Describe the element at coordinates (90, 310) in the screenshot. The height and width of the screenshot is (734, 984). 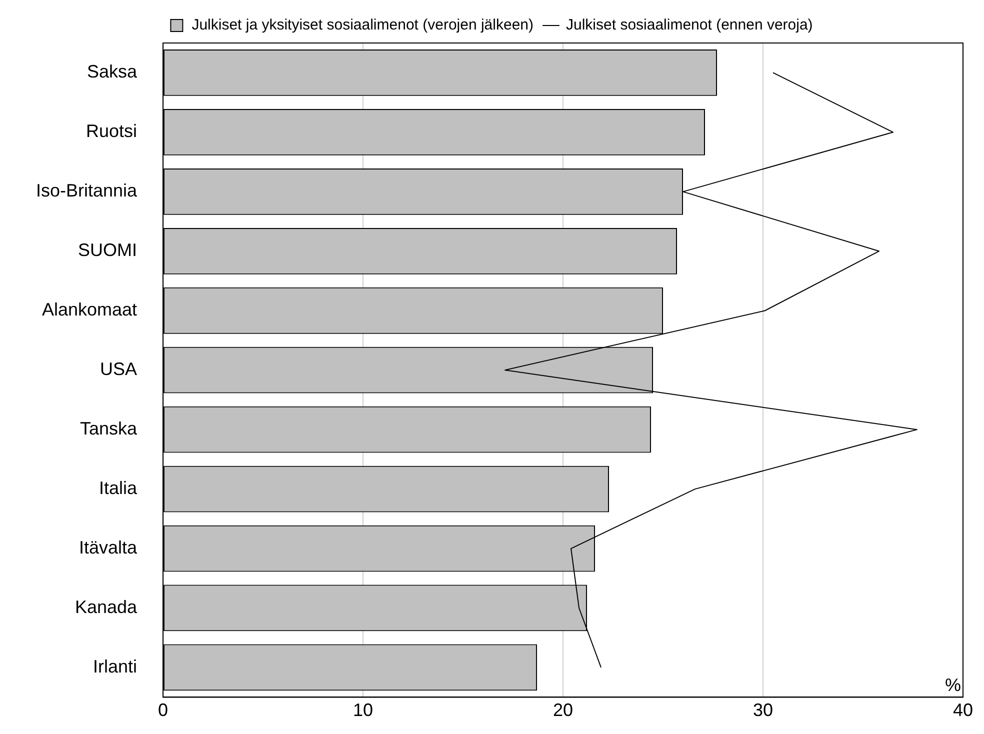
I see `y-tick-label: Alankomaat` at that location.